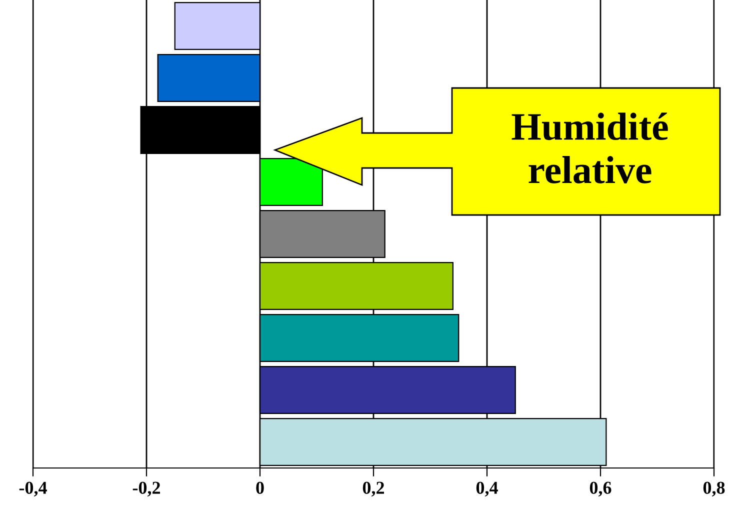 The width and height of the screenshot is (741, 515). I want to click on x-tick-label: -0,2, so click(146, 489).